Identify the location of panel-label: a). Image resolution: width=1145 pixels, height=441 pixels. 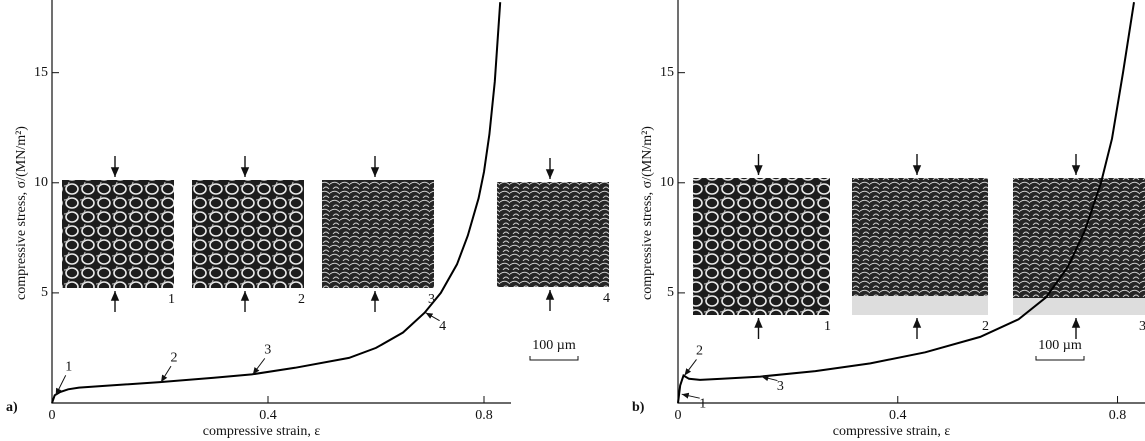
(12, 407).